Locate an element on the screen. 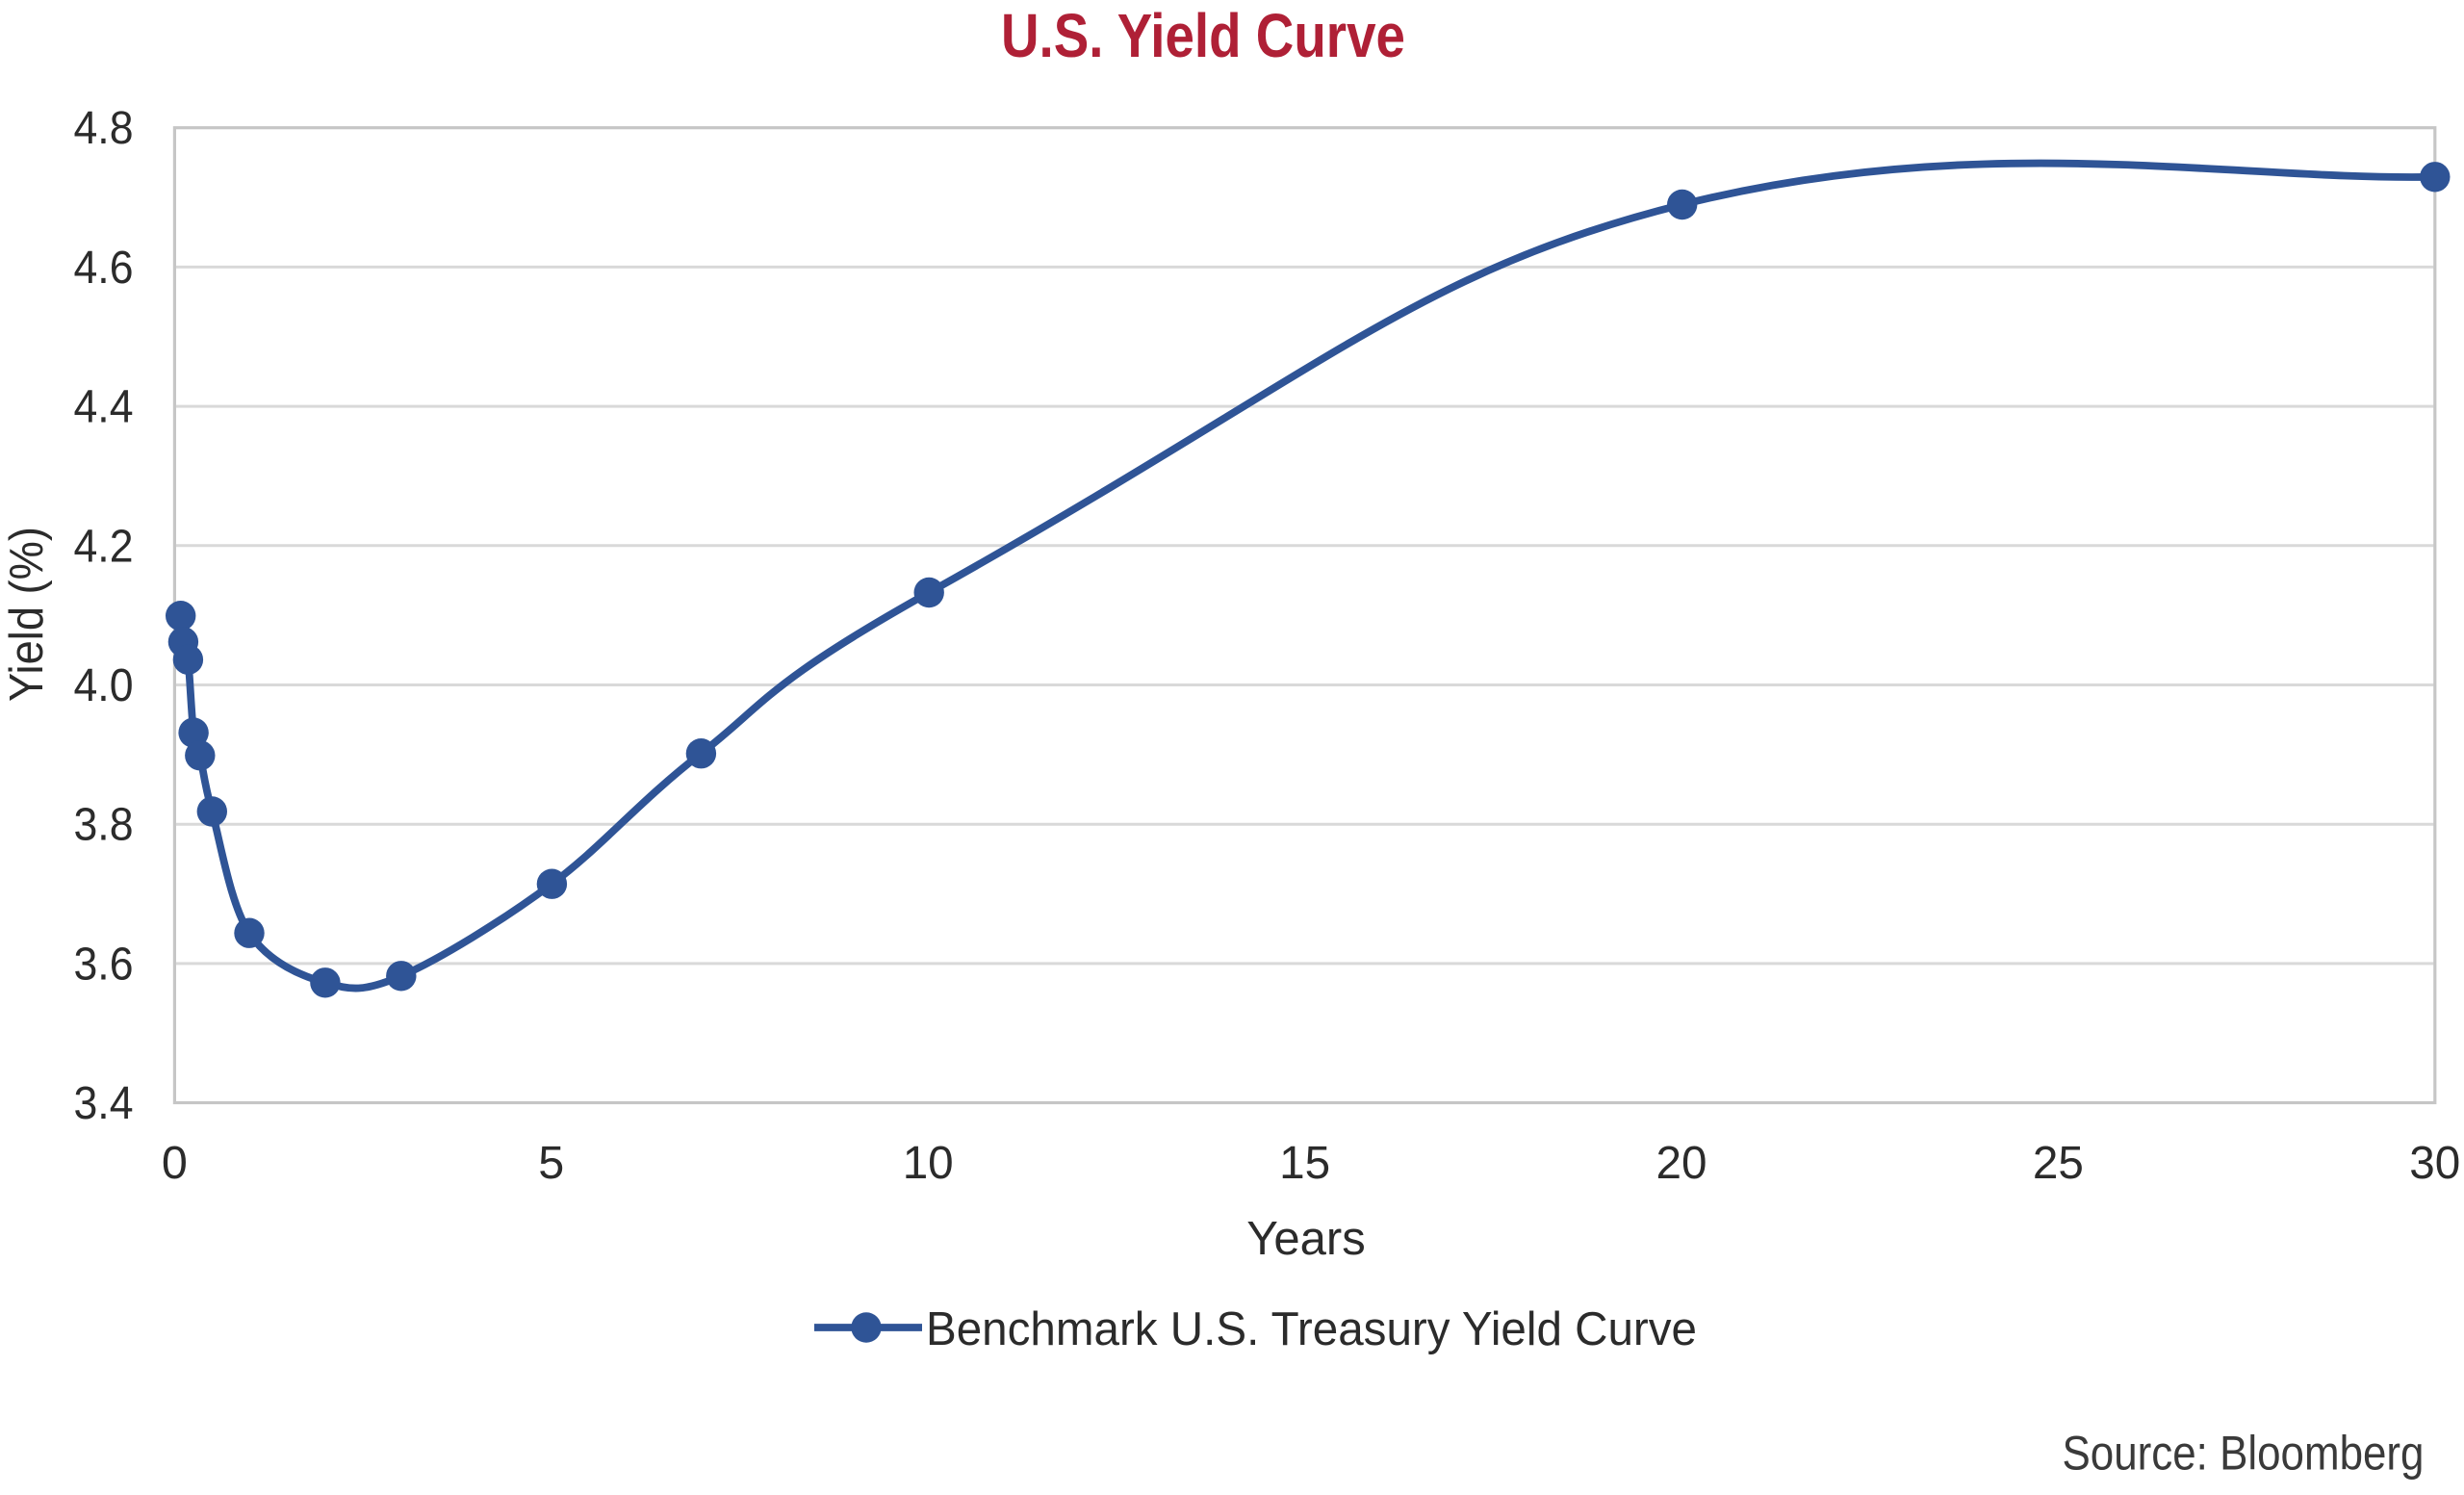  svg-text: 4.0 is located at coordinates (104, 685).